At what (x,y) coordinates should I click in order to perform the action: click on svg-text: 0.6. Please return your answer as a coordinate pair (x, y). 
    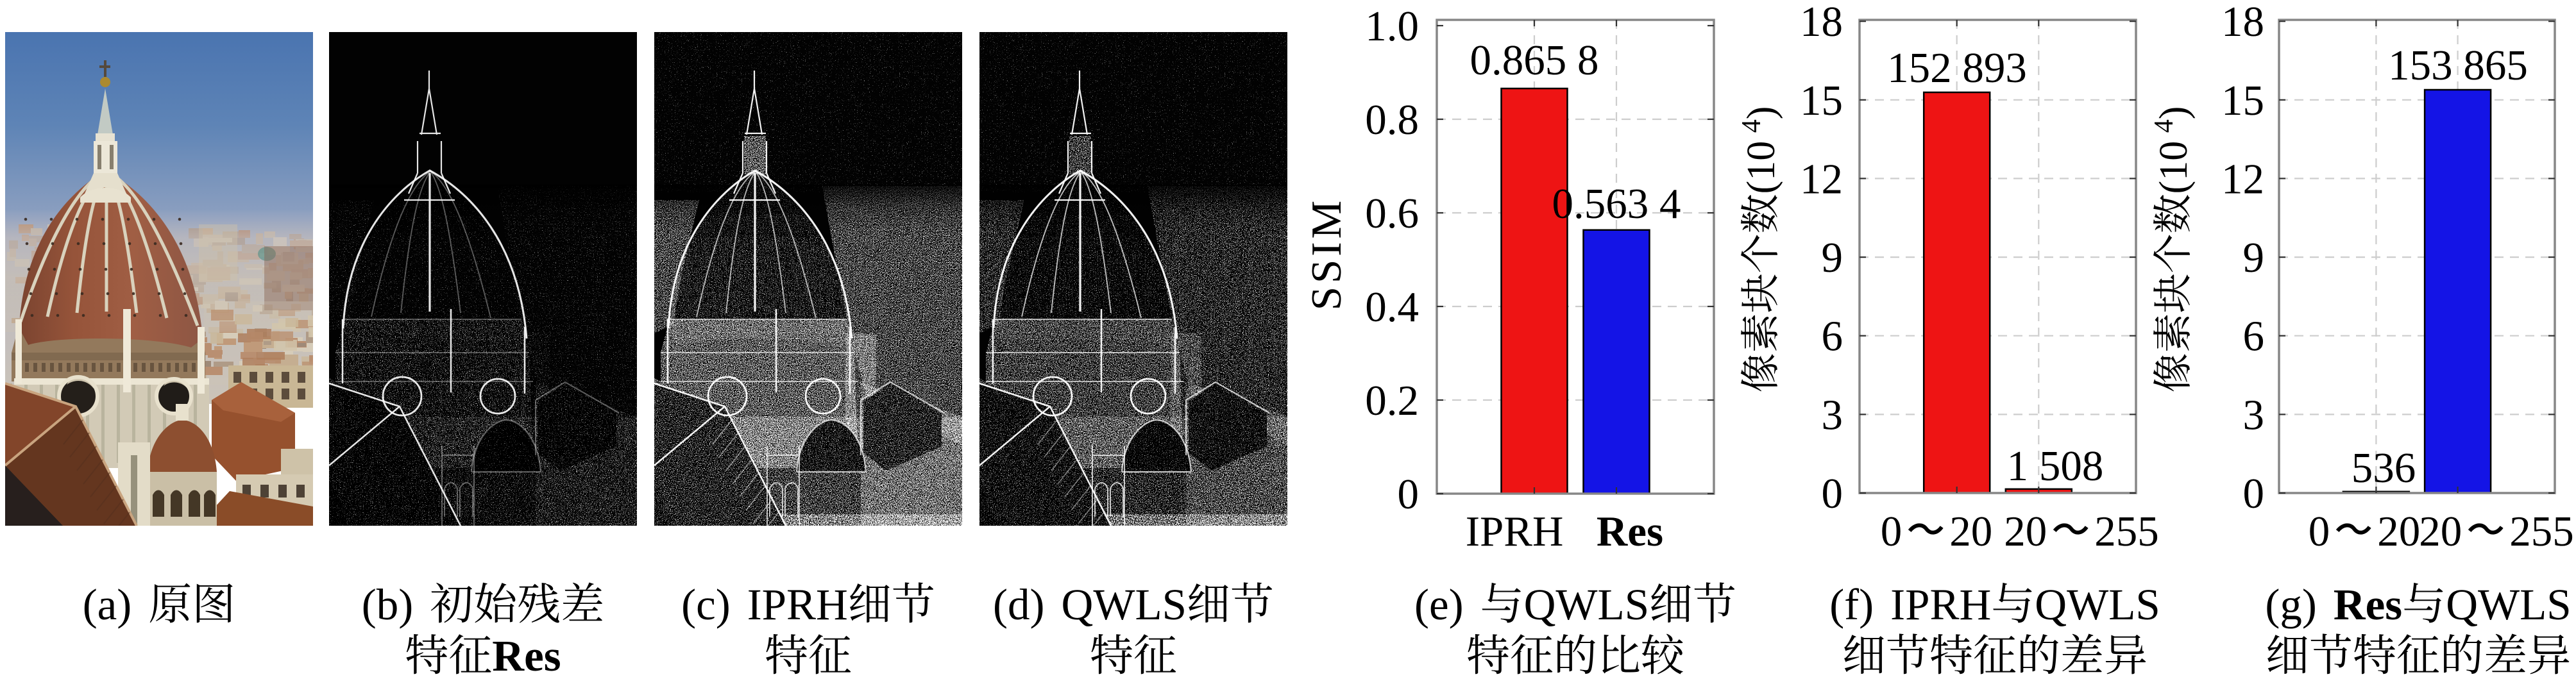
    Looking at the image, I should click on (1392, 213).